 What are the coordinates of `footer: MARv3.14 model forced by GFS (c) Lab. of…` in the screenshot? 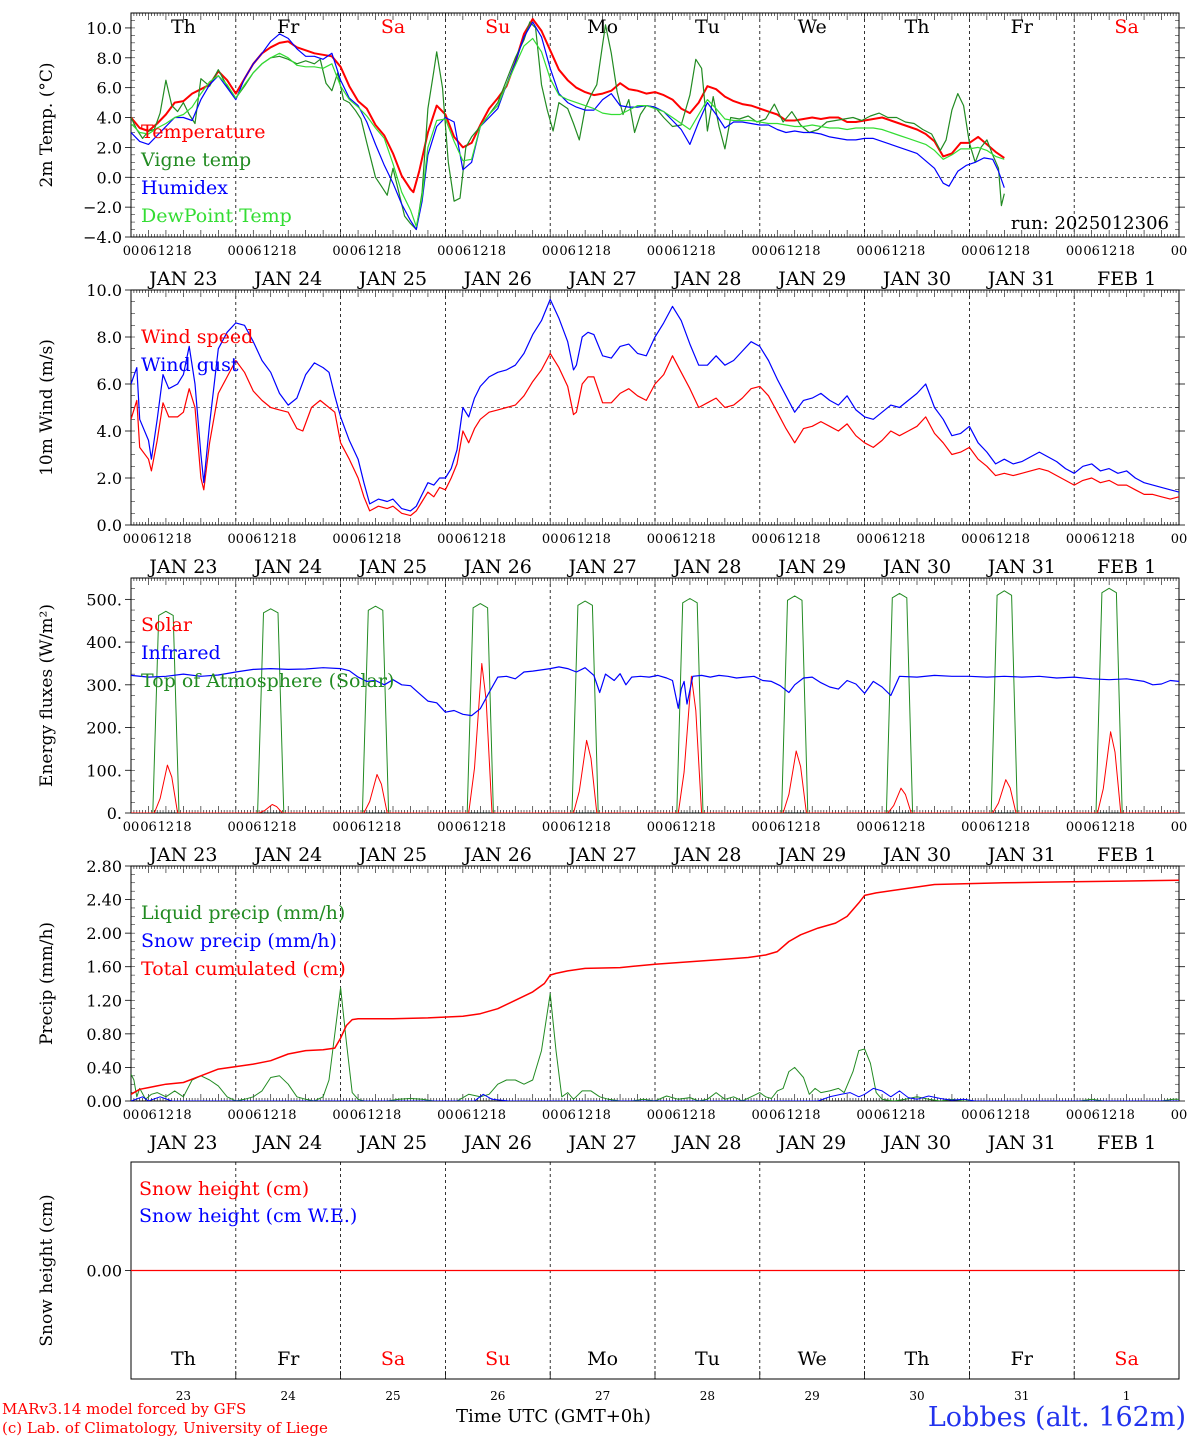 It's located at (597, 1419).